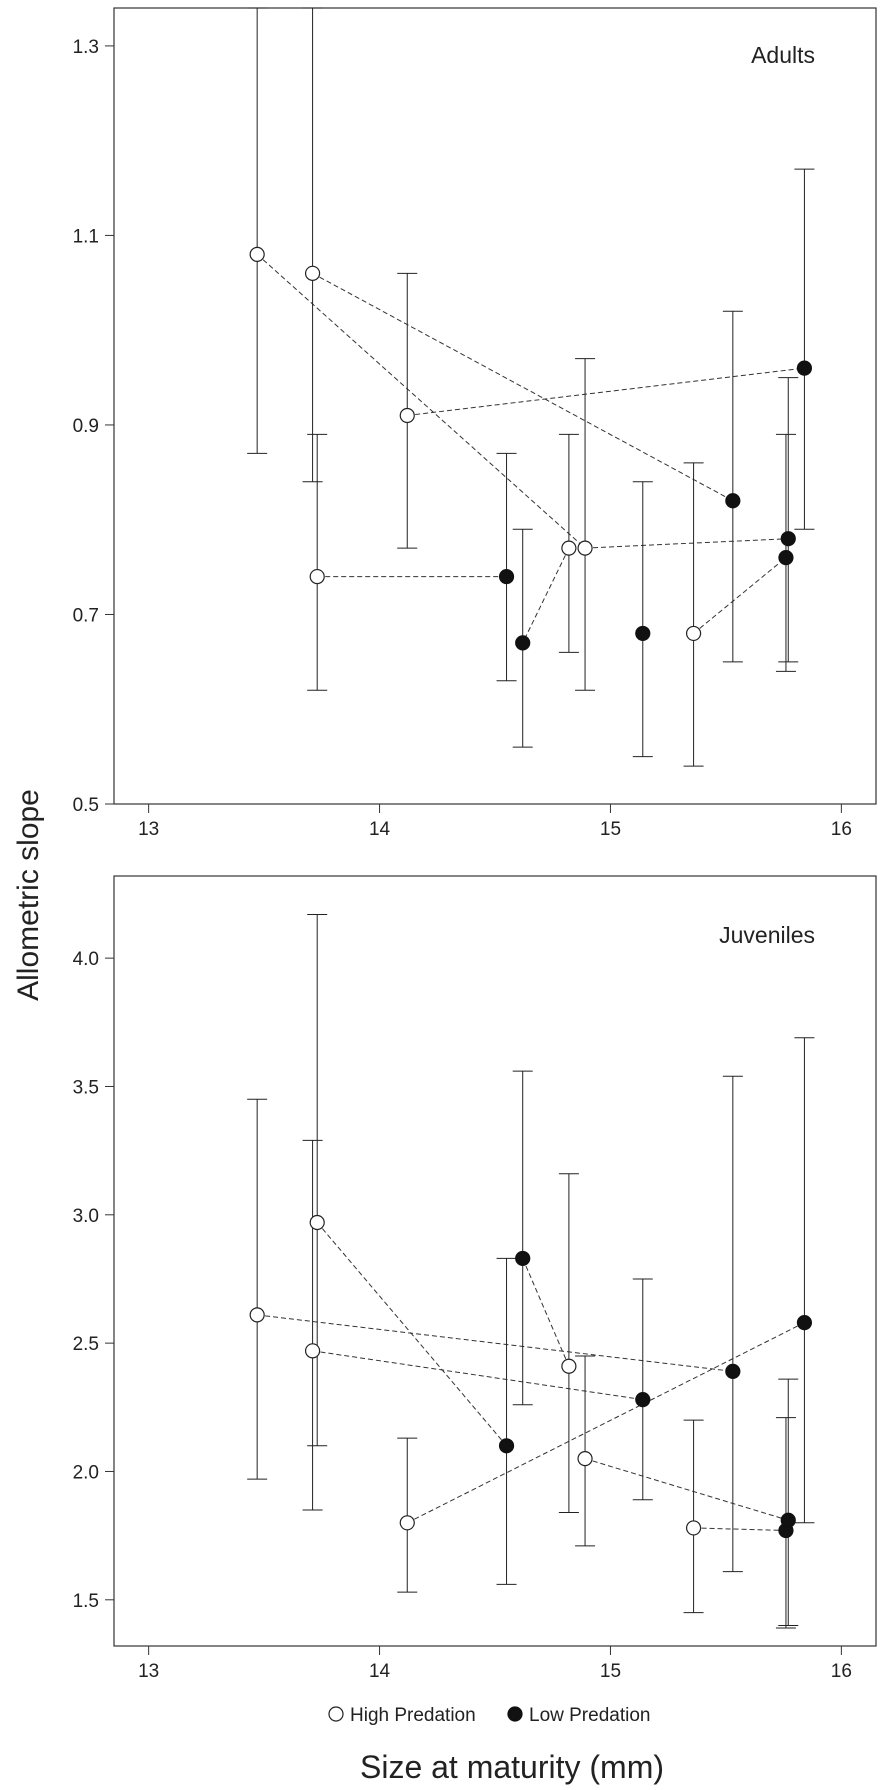 Image resolution: width=880 pixels, height=1790 pixels. I want to click on adults-x-tick-label: 13, so click(148, 829).